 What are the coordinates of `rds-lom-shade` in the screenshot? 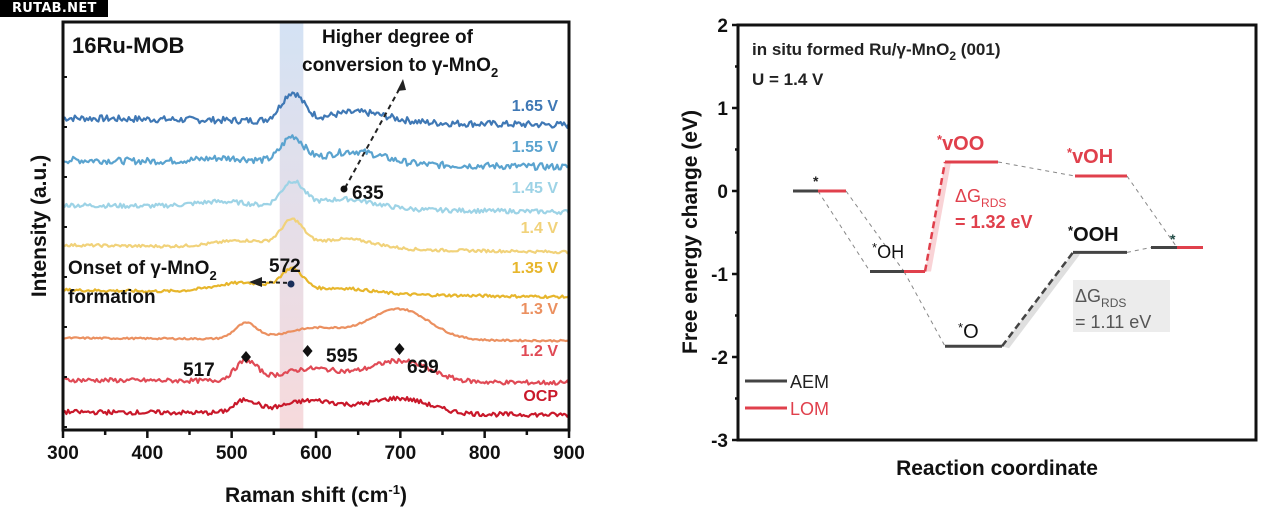 It's located at (938, 216).